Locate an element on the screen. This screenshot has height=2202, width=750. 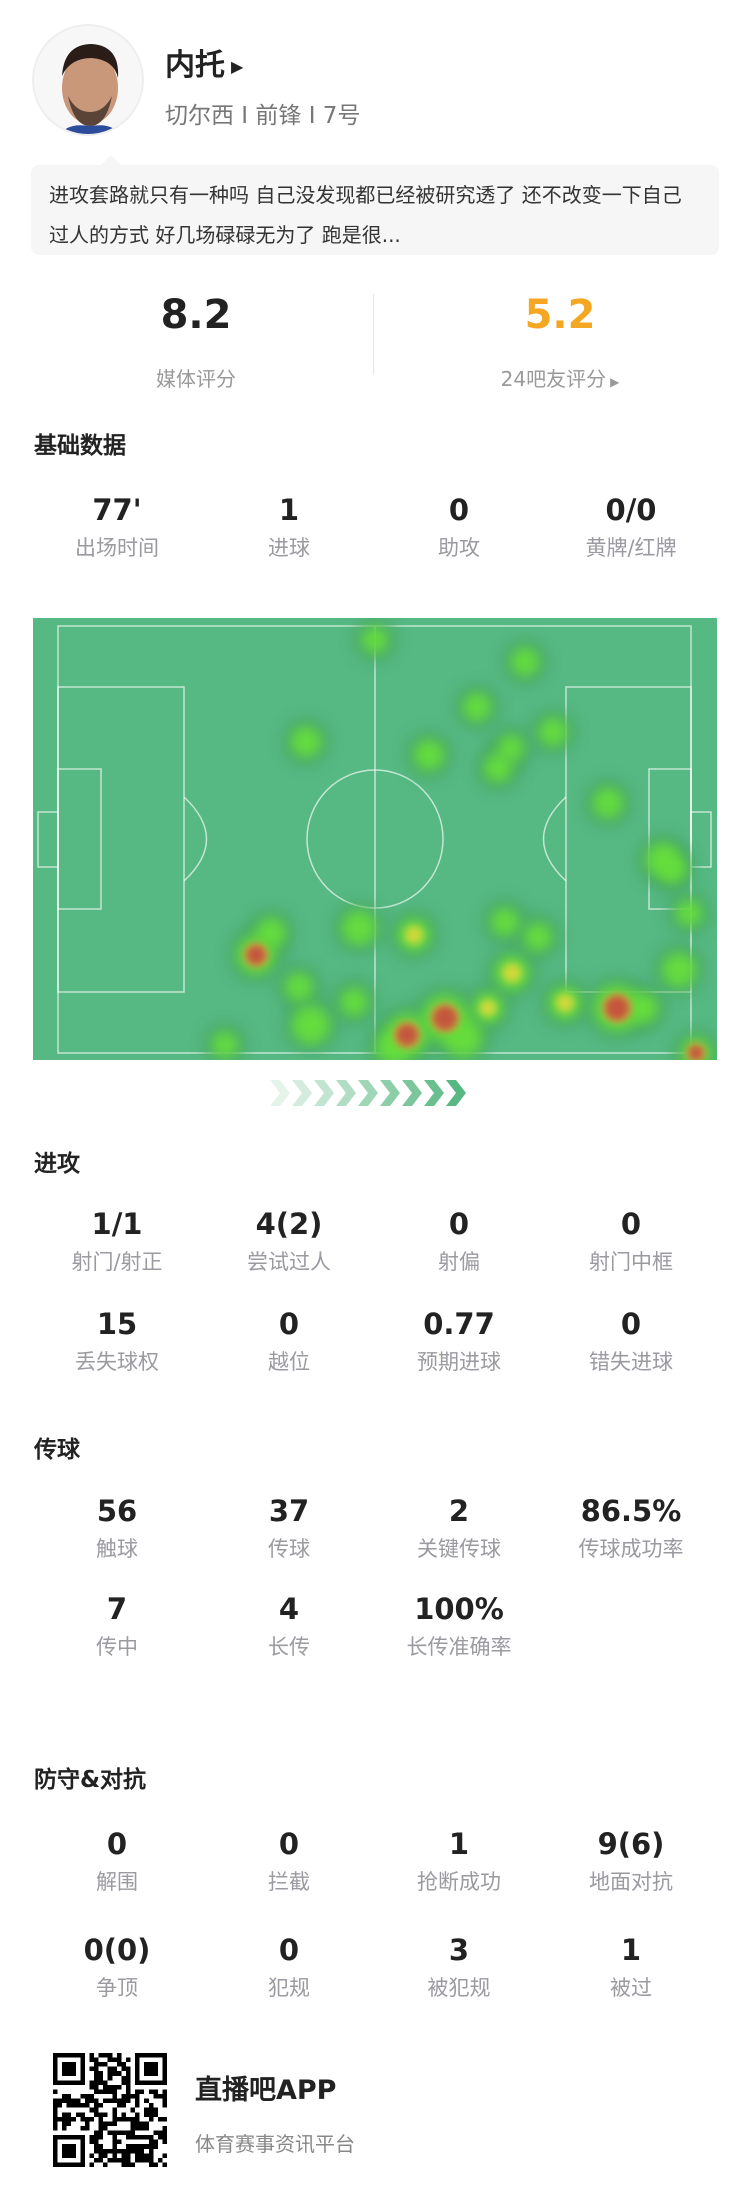
stat-item: 3 被犯规 is located at coordinates (459, 1967).